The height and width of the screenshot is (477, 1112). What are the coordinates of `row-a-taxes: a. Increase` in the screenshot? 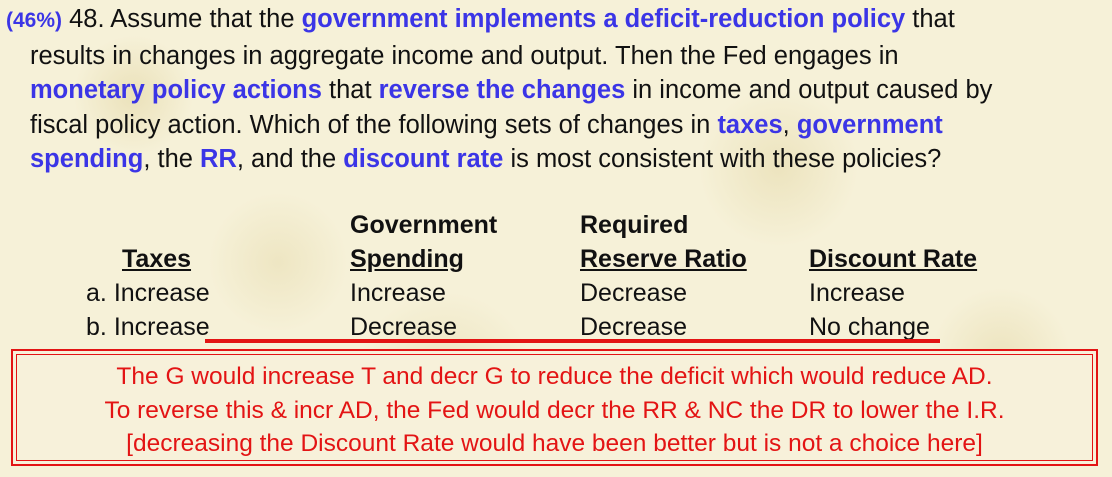 It's located at (148, 293).